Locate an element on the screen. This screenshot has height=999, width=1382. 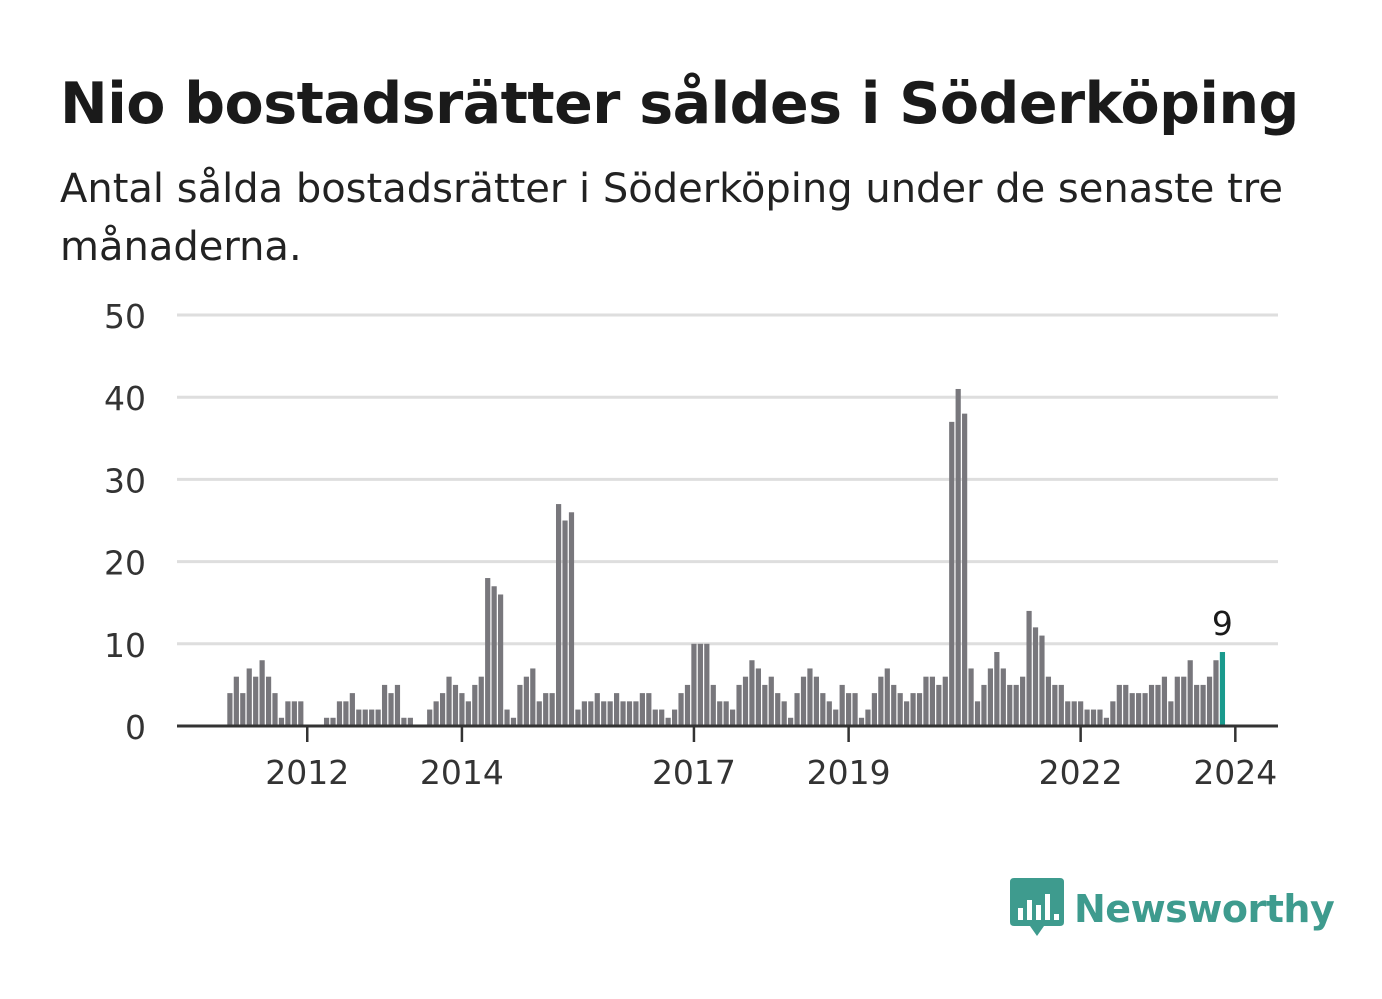
x-tick-label: 2012 is located at coordinates (307, 772).